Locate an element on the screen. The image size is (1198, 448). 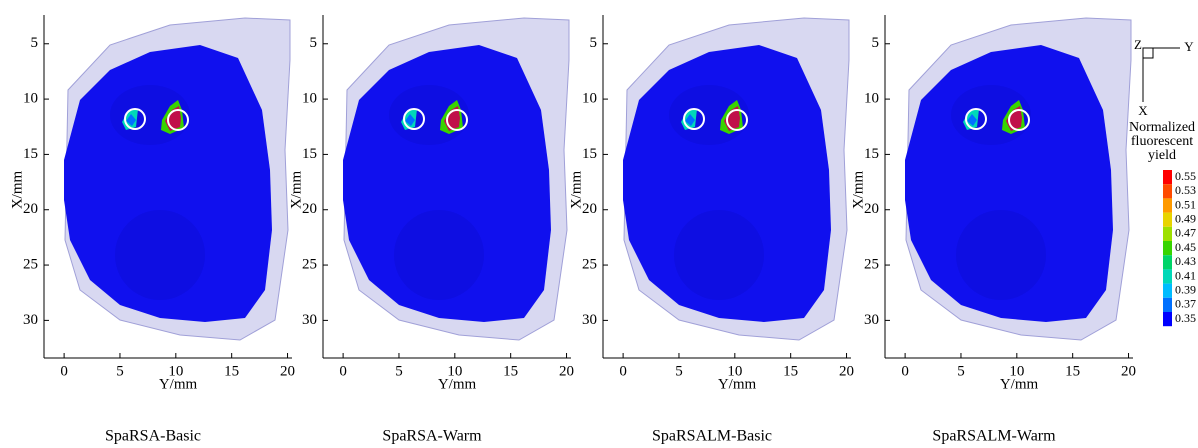
colorbar-tick-label: 0.39 is located at coordinates (1185, 289).